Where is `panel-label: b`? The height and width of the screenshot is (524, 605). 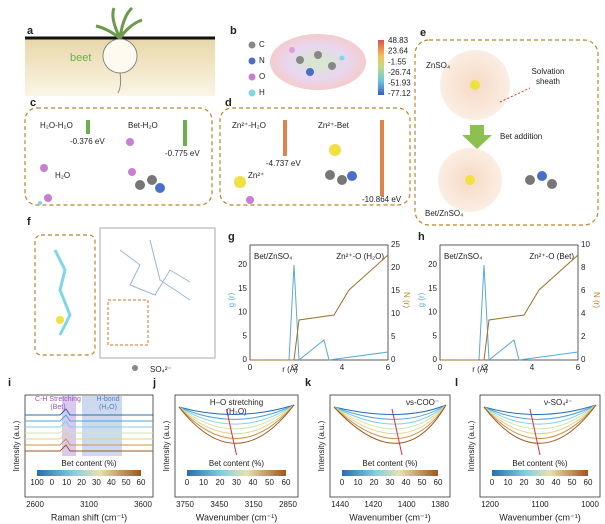 panel-label: b is located at coordinates (233, 31).